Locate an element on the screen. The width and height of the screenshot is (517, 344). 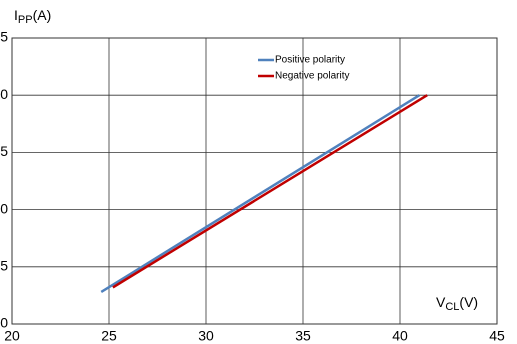
y-label-main: I is located at coordinates (16, 15).